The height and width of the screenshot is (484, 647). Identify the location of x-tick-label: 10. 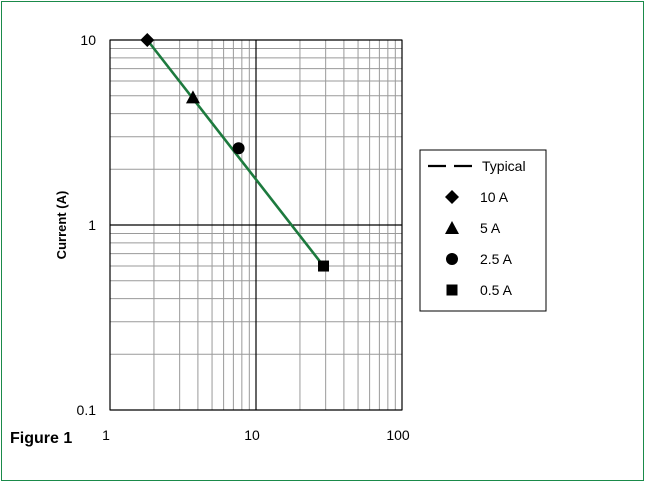
(252, 435).